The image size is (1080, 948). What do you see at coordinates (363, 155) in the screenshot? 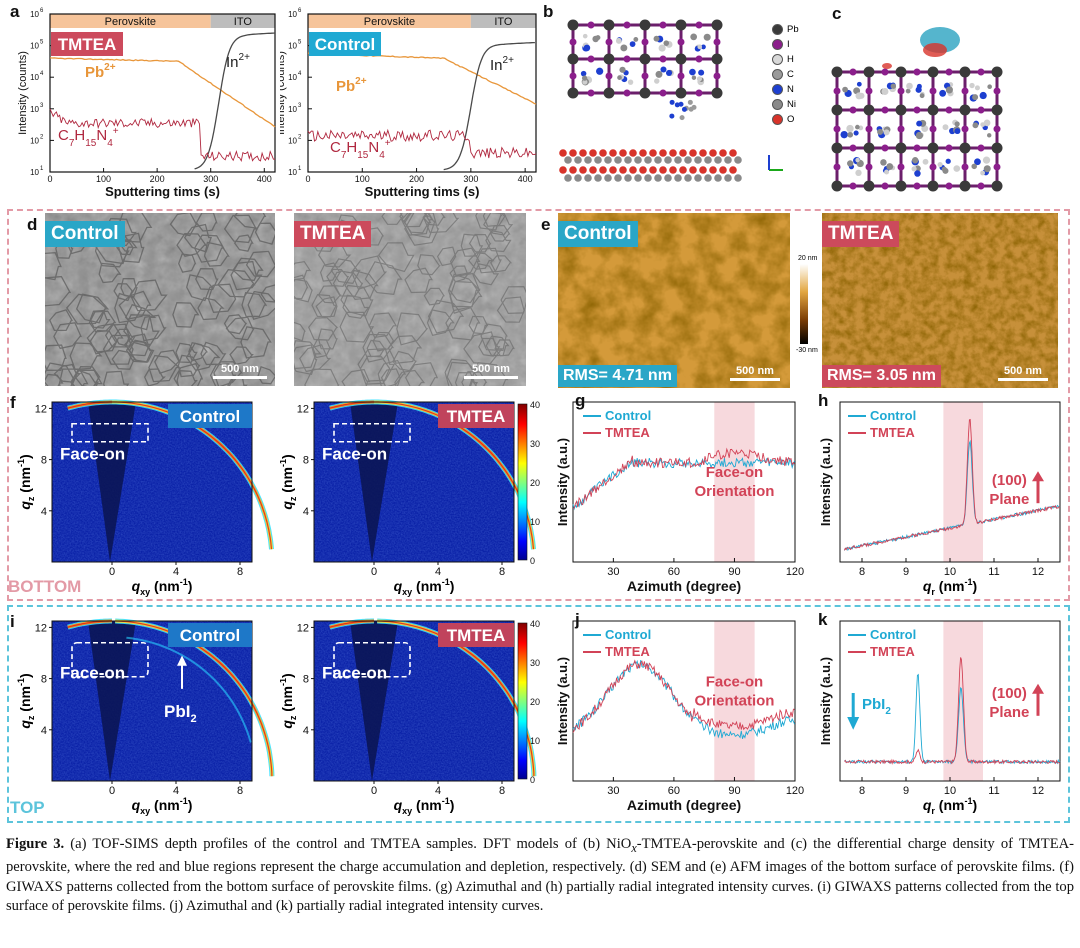
I see `organic-ion-part: 15` at bounding box center [363, 155].